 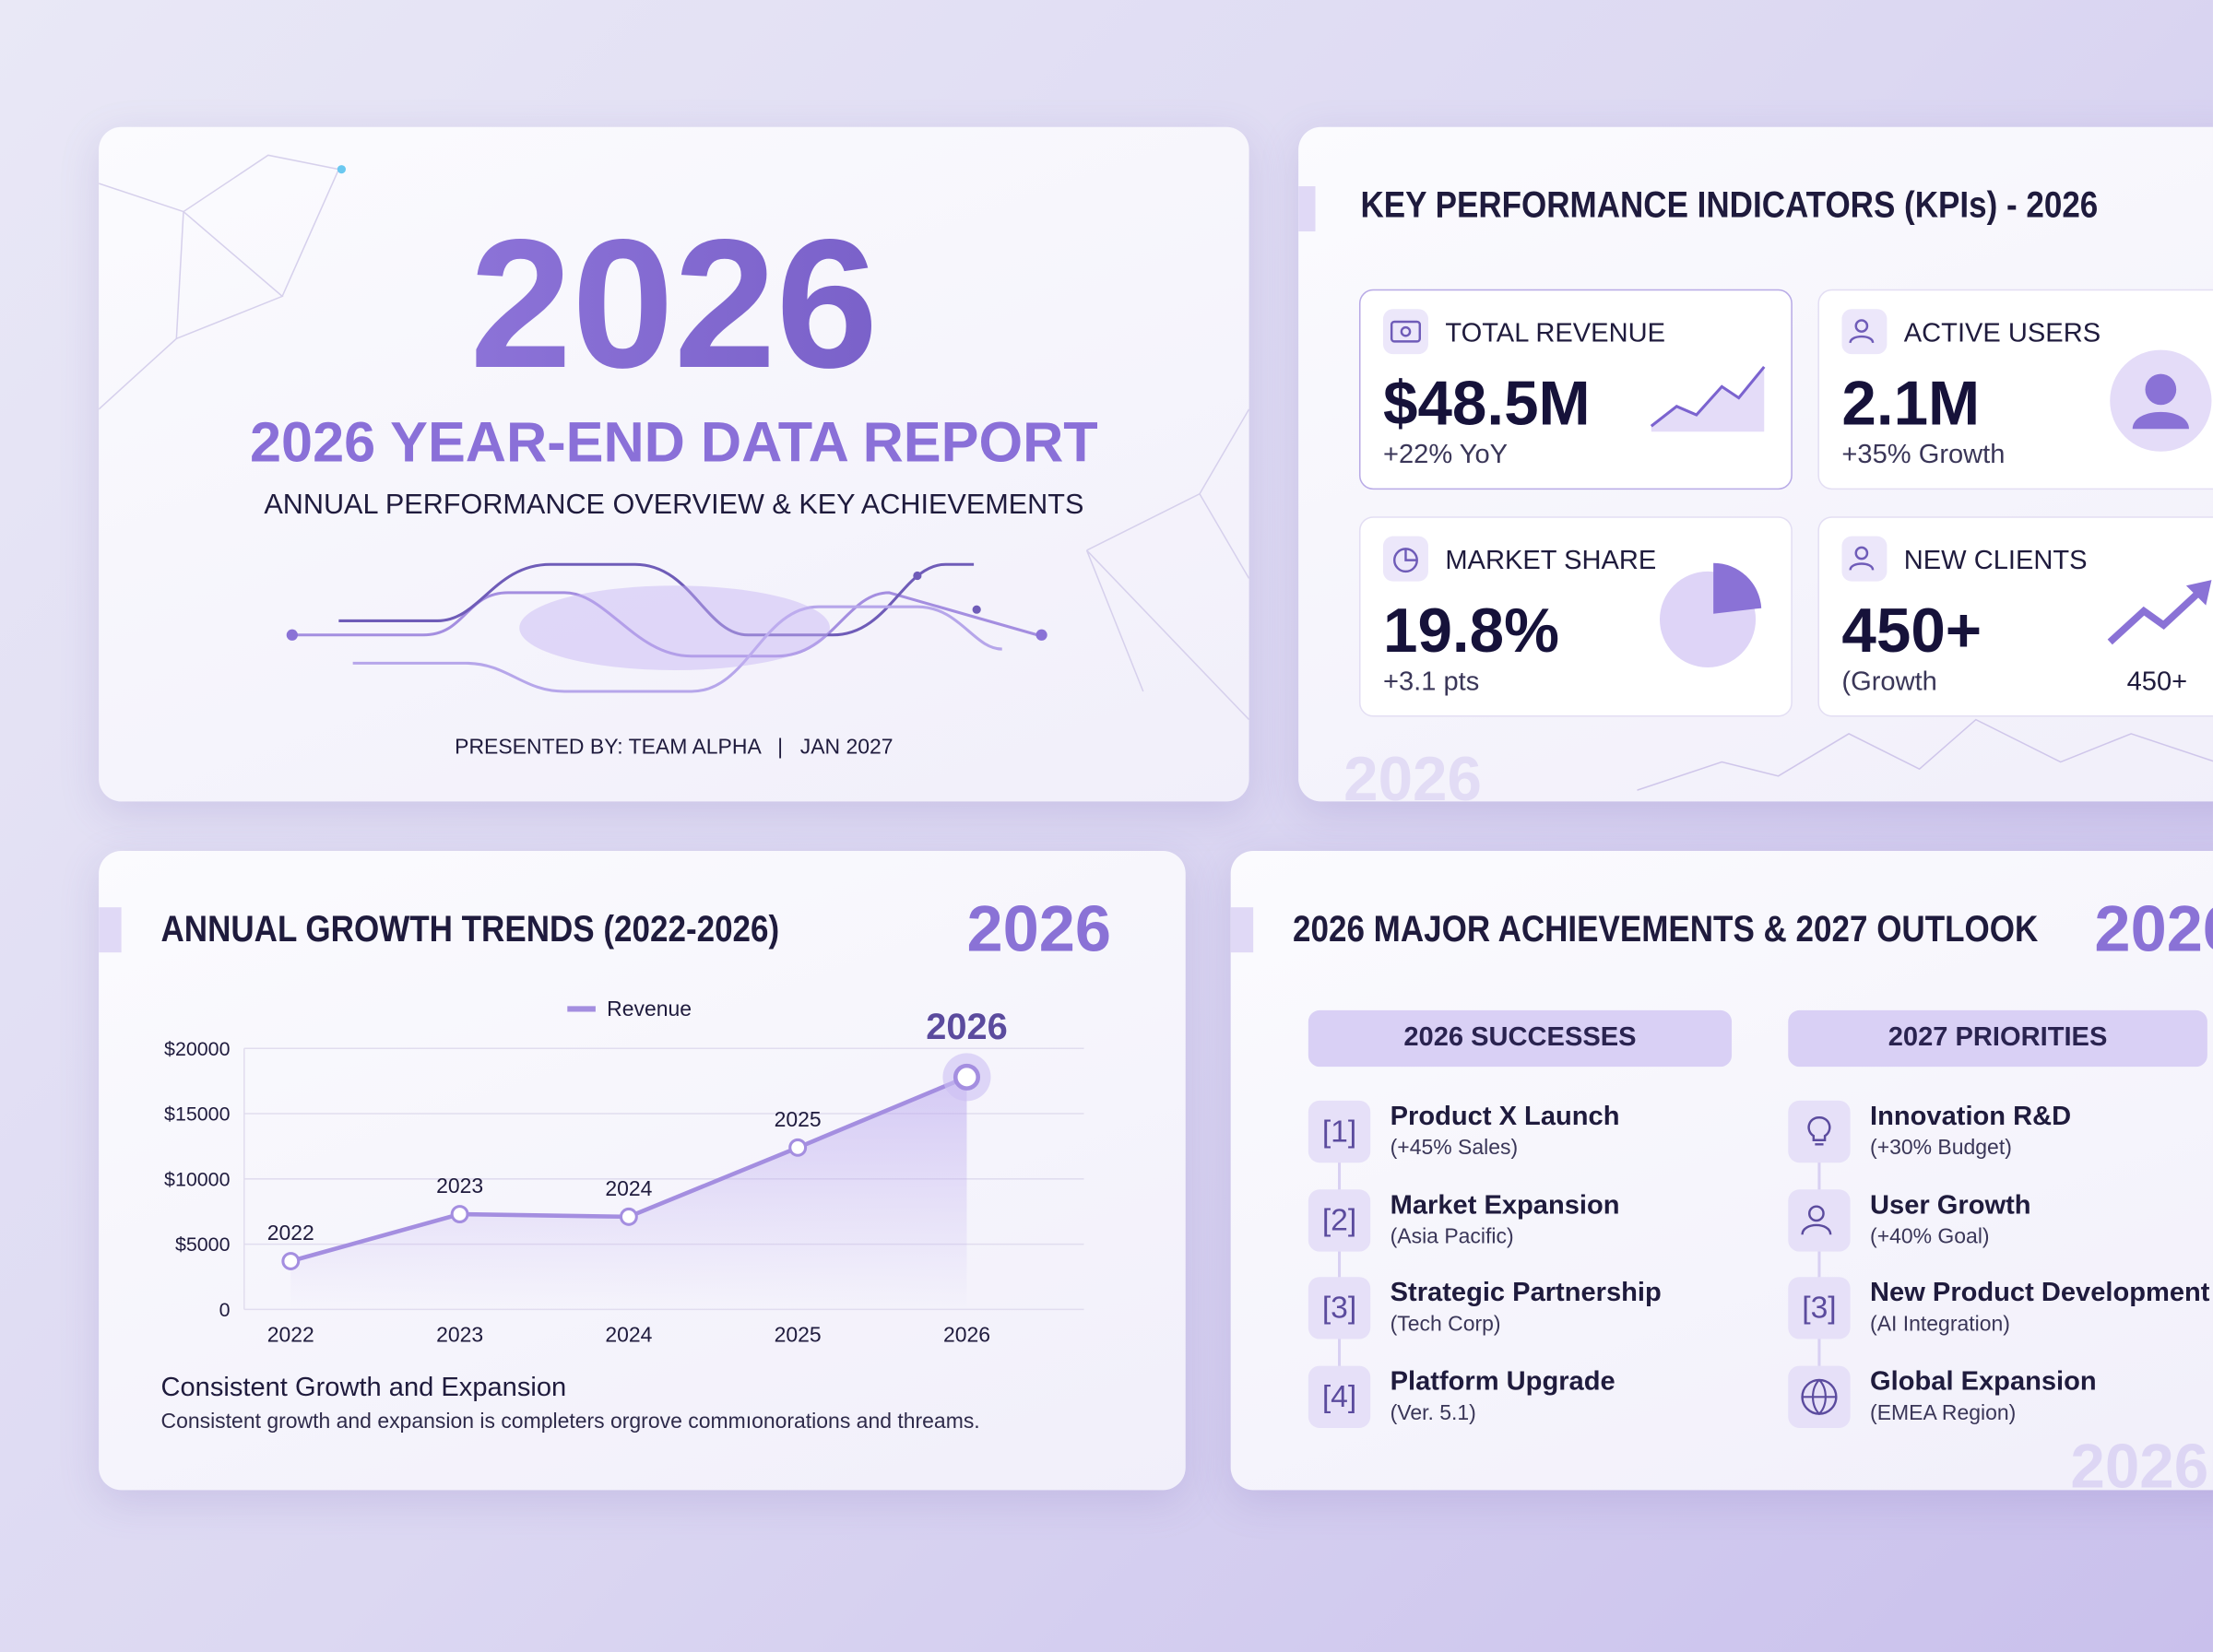 What do you see at coordinates (1505, 1117) in the screenshot?
I see `item-title: Product X Launch` at bounding box center [1505, 1117].